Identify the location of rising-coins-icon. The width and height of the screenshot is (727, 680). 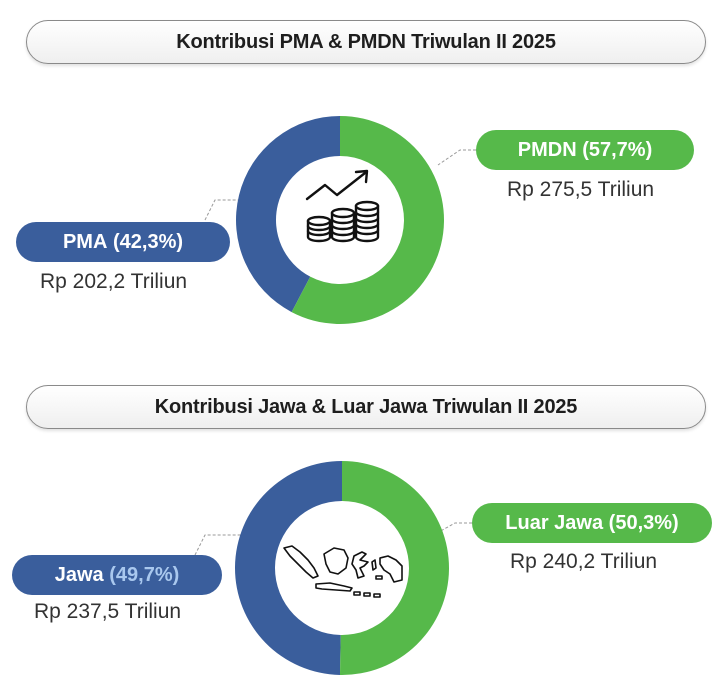
(341, 207).